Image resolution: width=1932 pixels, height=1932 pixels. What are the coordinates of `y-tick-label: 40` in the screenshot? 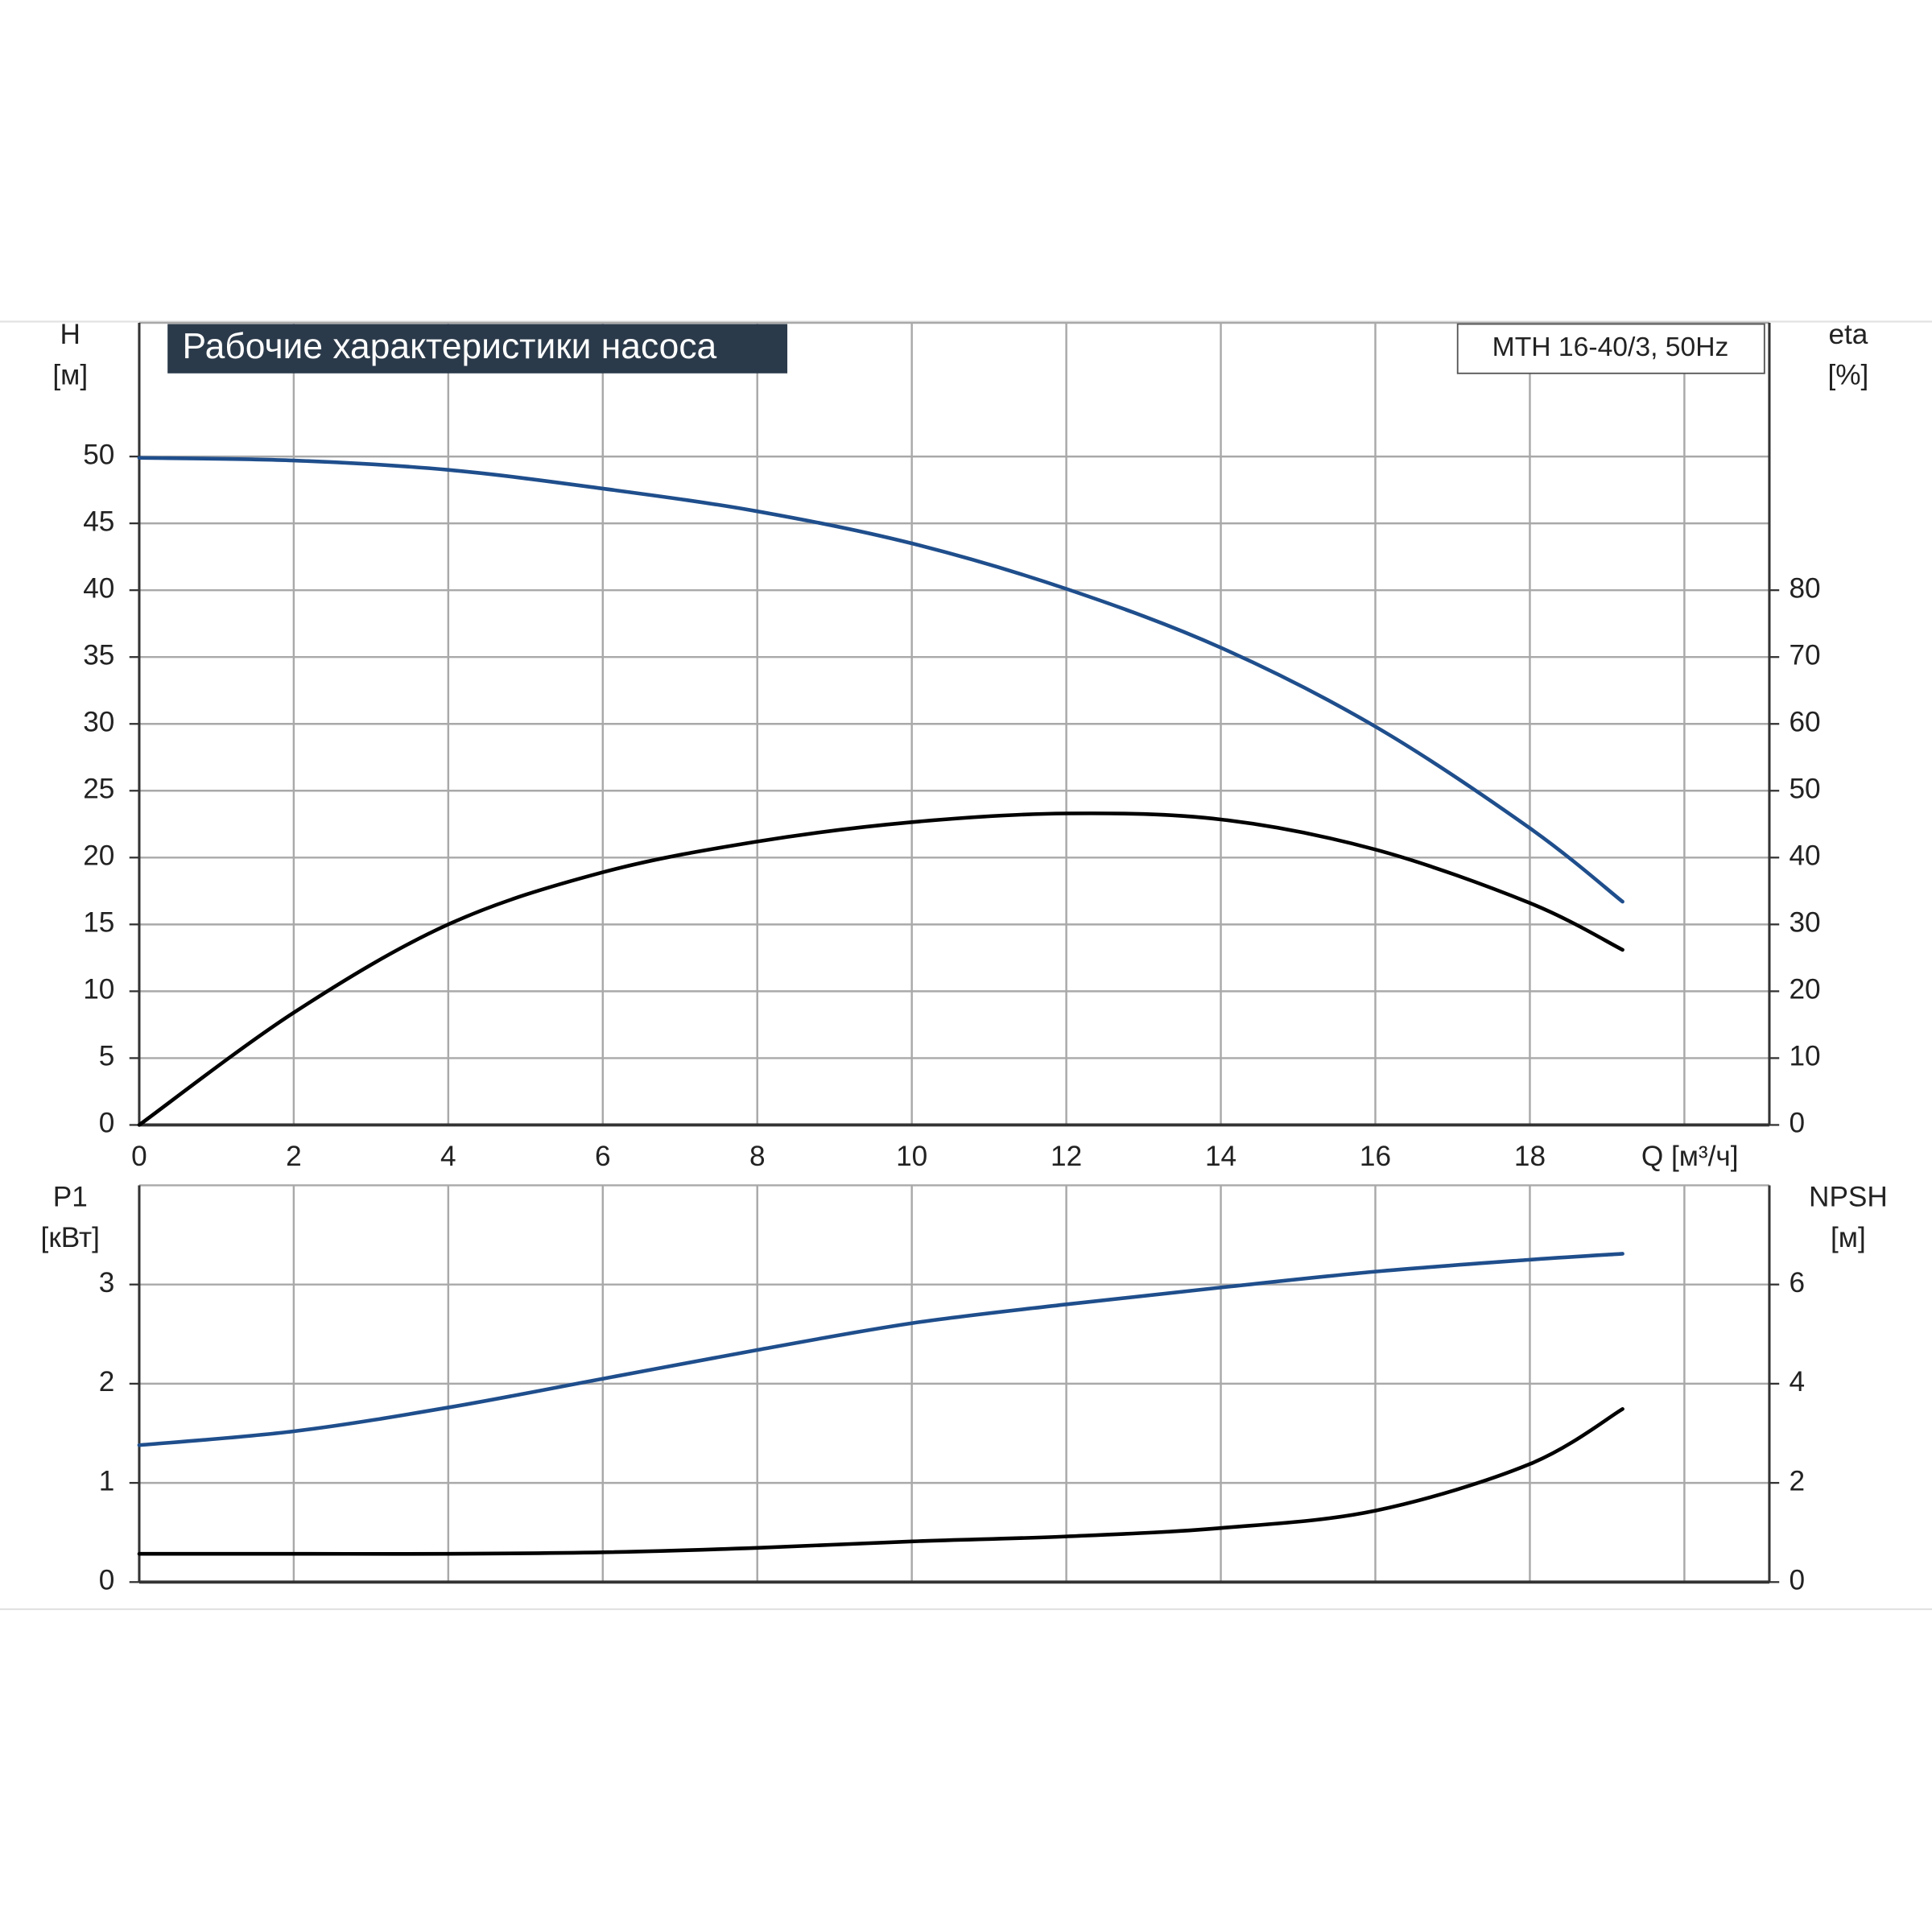 It's located at (98, 588).